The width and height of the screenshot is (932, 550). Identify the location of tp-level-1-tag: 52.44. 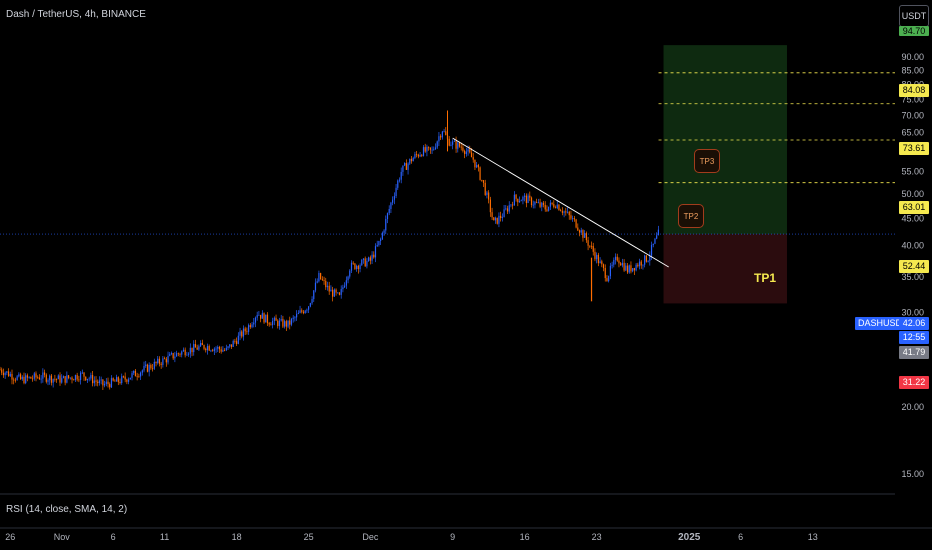
(914, 266).